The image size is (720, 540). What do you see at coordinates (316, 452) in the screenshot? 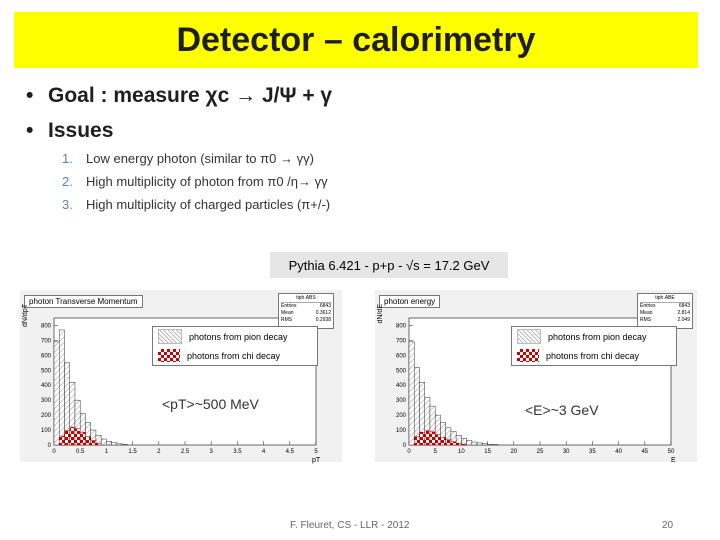
I see `x-tick-label: 5` at bounding box center [316, 452].